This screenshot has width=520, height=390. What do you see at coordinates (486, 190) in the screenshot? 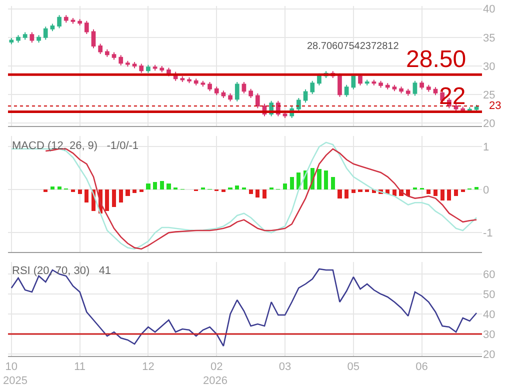
I see `y-tick-label: 0` at bounding box center [486, 190].